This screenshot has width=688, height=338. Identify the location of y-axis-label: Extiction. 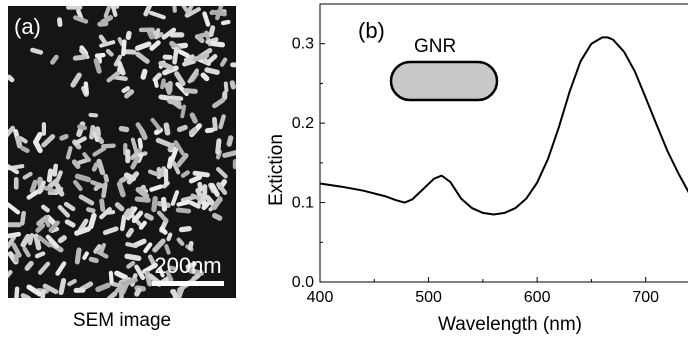
(276, 170).